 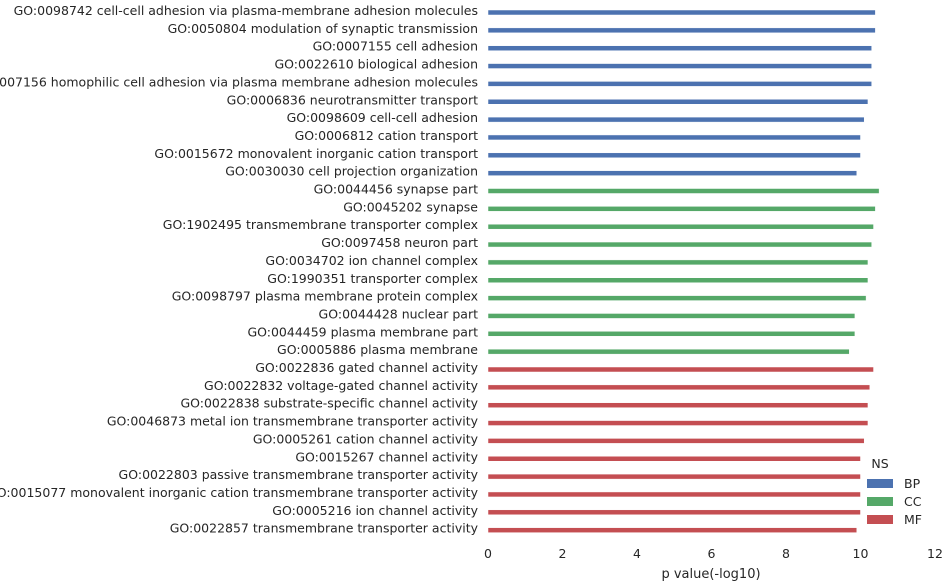 I want to click on legend-swatch-cc, so click(x=880, y=501).